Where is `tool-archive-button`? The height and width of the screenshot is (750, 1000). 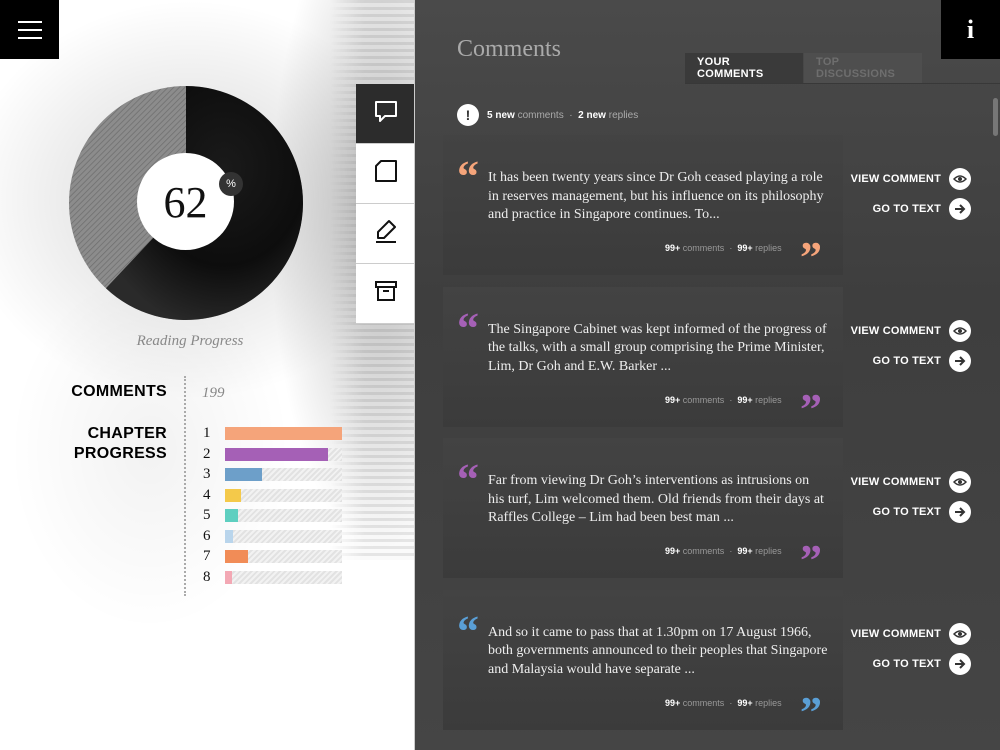 tool-archive-button is located at coordinates (385, 294).